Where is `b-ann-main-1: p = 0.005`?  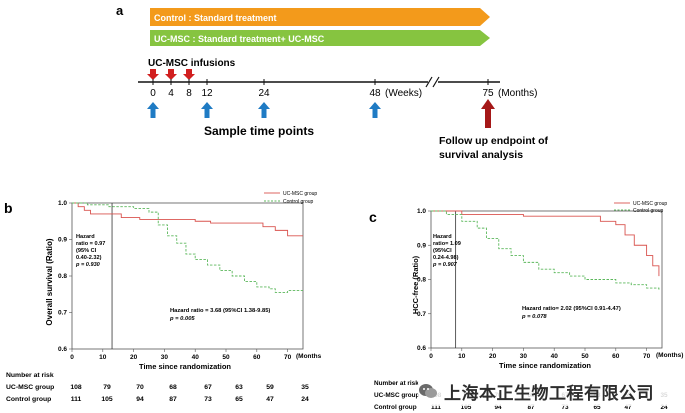 b-ann-main-1: p = 0.005 is located at coordinates (182, 319).